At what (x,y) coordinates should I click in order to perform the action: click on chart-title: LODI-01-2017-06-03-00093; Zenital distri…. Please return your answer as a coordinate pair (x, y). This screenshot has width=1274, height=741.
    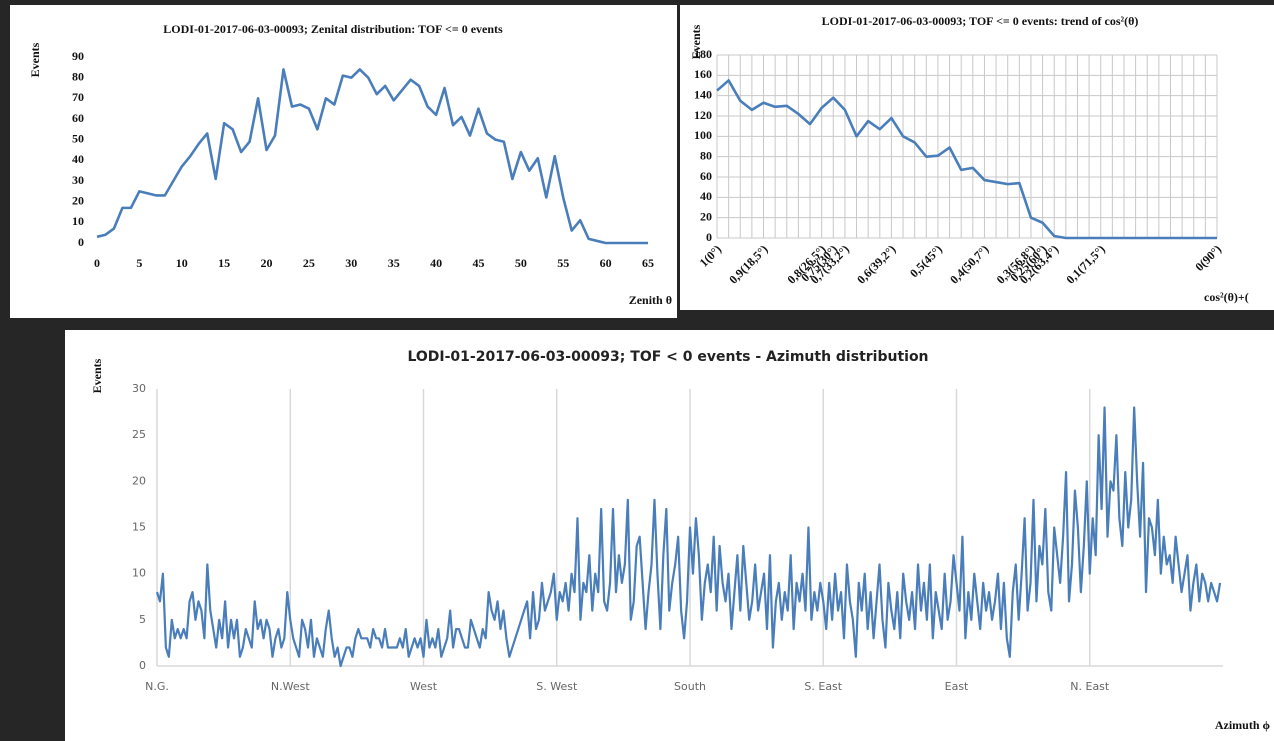
    Looking at the image, I should click on (333, 29).